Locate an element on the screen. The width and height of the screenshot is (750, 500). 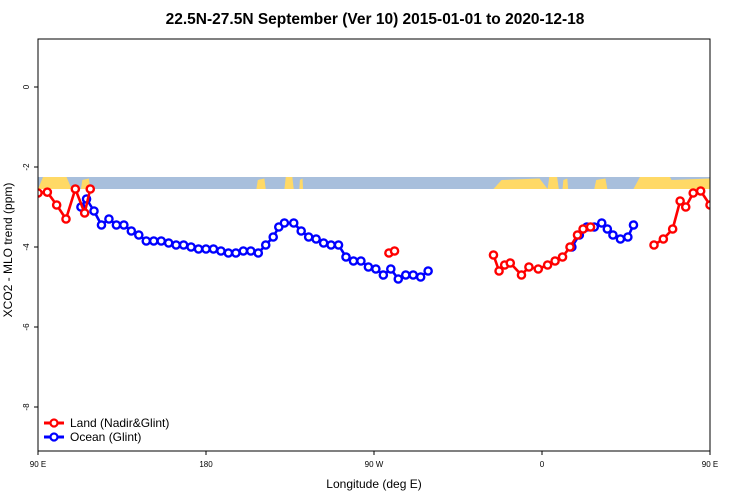
world-map-strip is located at coordinates (383, 183).